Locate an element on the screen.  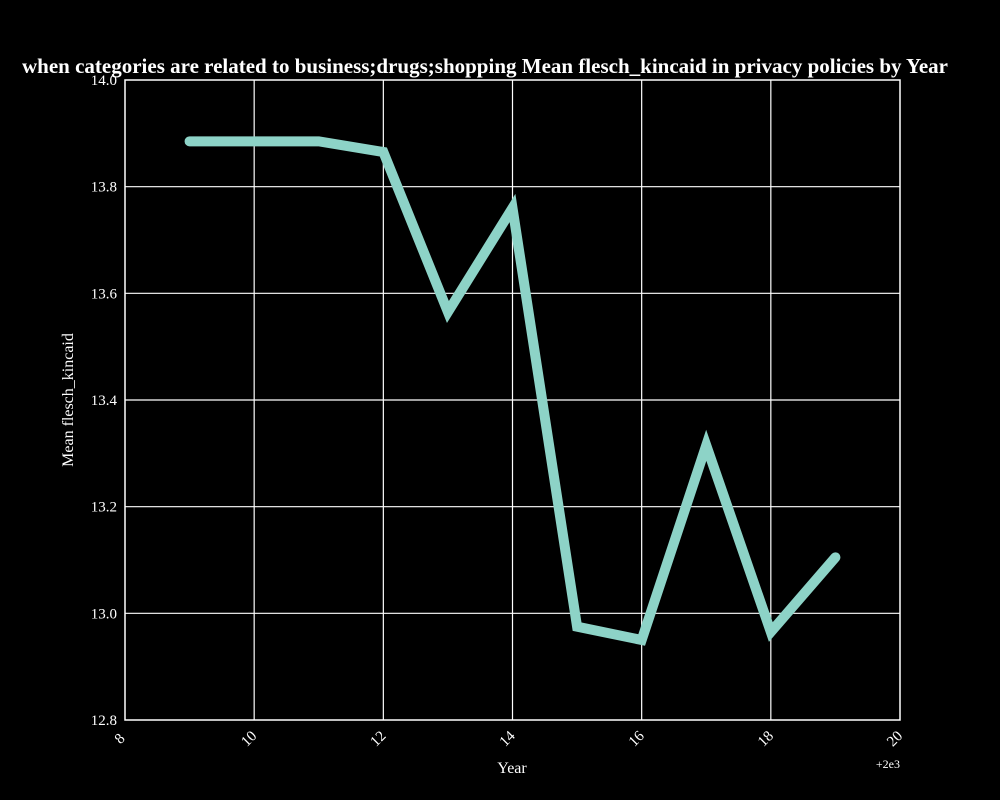
x-tick-label: 12 is located at coordinates (379, 739).